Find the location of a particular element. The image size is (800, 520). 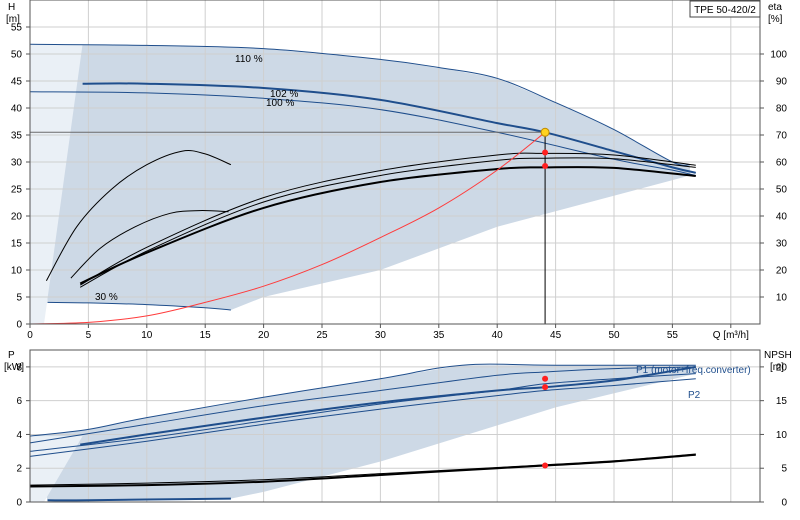

top-left-axis-label: H is located at coordinates (11, 7).